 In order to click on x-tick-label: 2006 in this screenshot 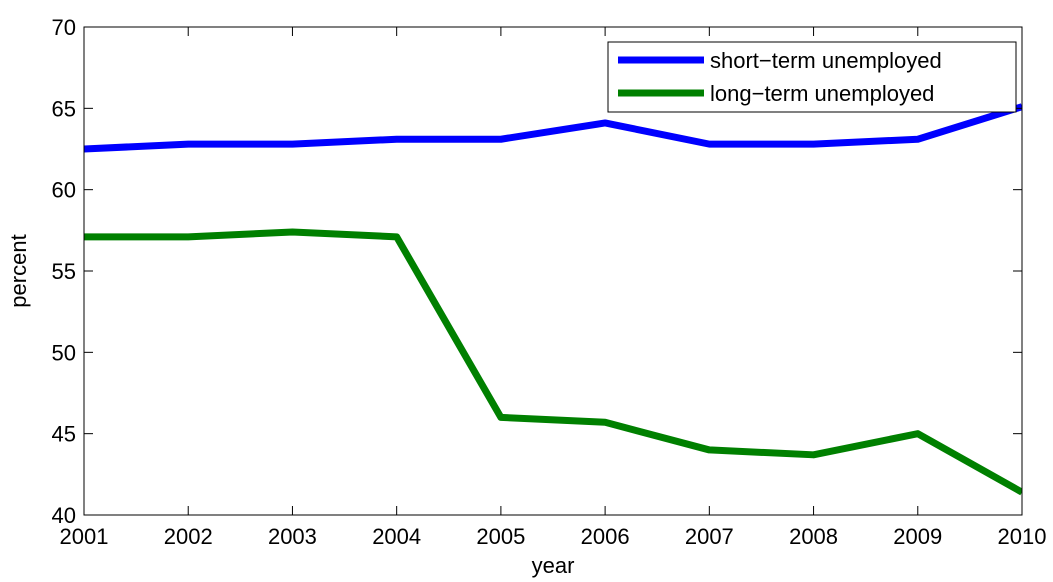, I will do `click(605, 536)`.